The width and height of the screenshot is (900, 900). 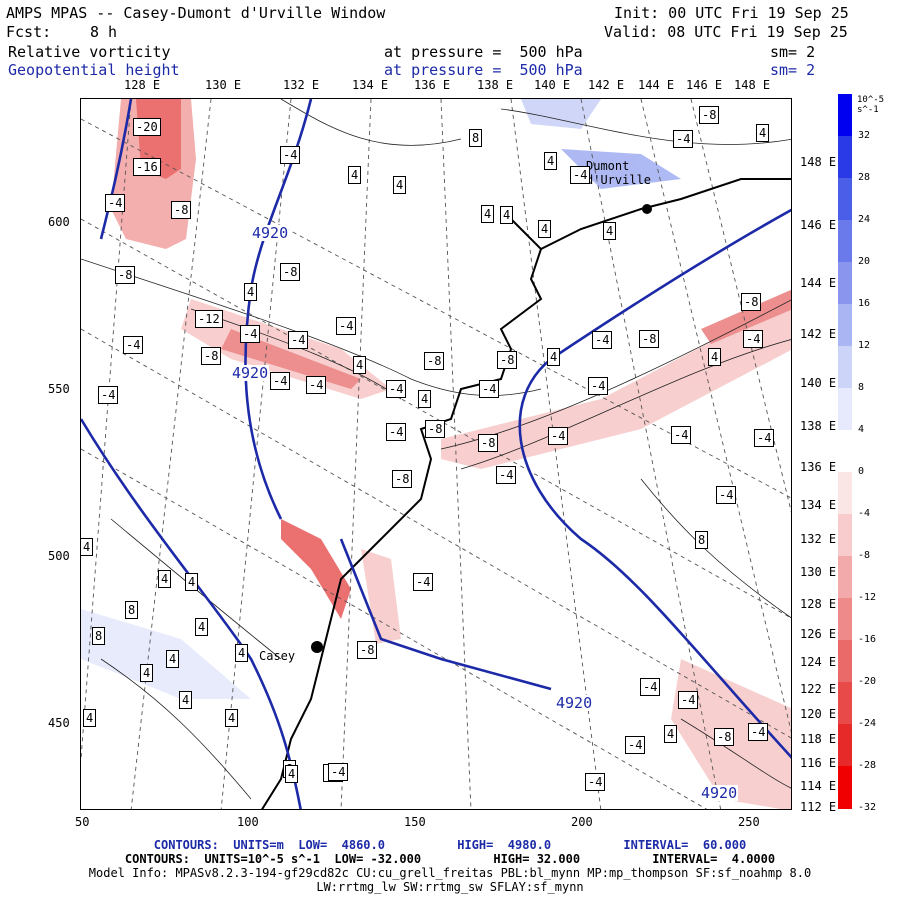 What do you see at coordinates (450, 887) in the screenshot?
I see `model-info-2: LW:rrtmg_lw SW:rrtmg_sw SFLAY:sf_mynn` at bounding box center [450, 887].